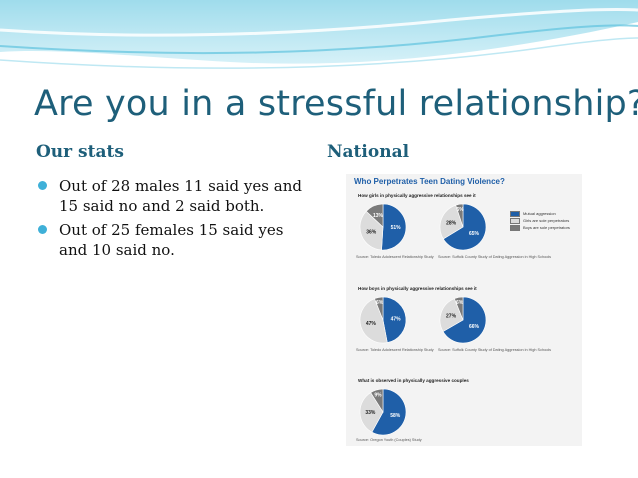 The width and height of the screenshot is (638, 478). I want to click on pie-data-label: 13%, so click(378, 216).